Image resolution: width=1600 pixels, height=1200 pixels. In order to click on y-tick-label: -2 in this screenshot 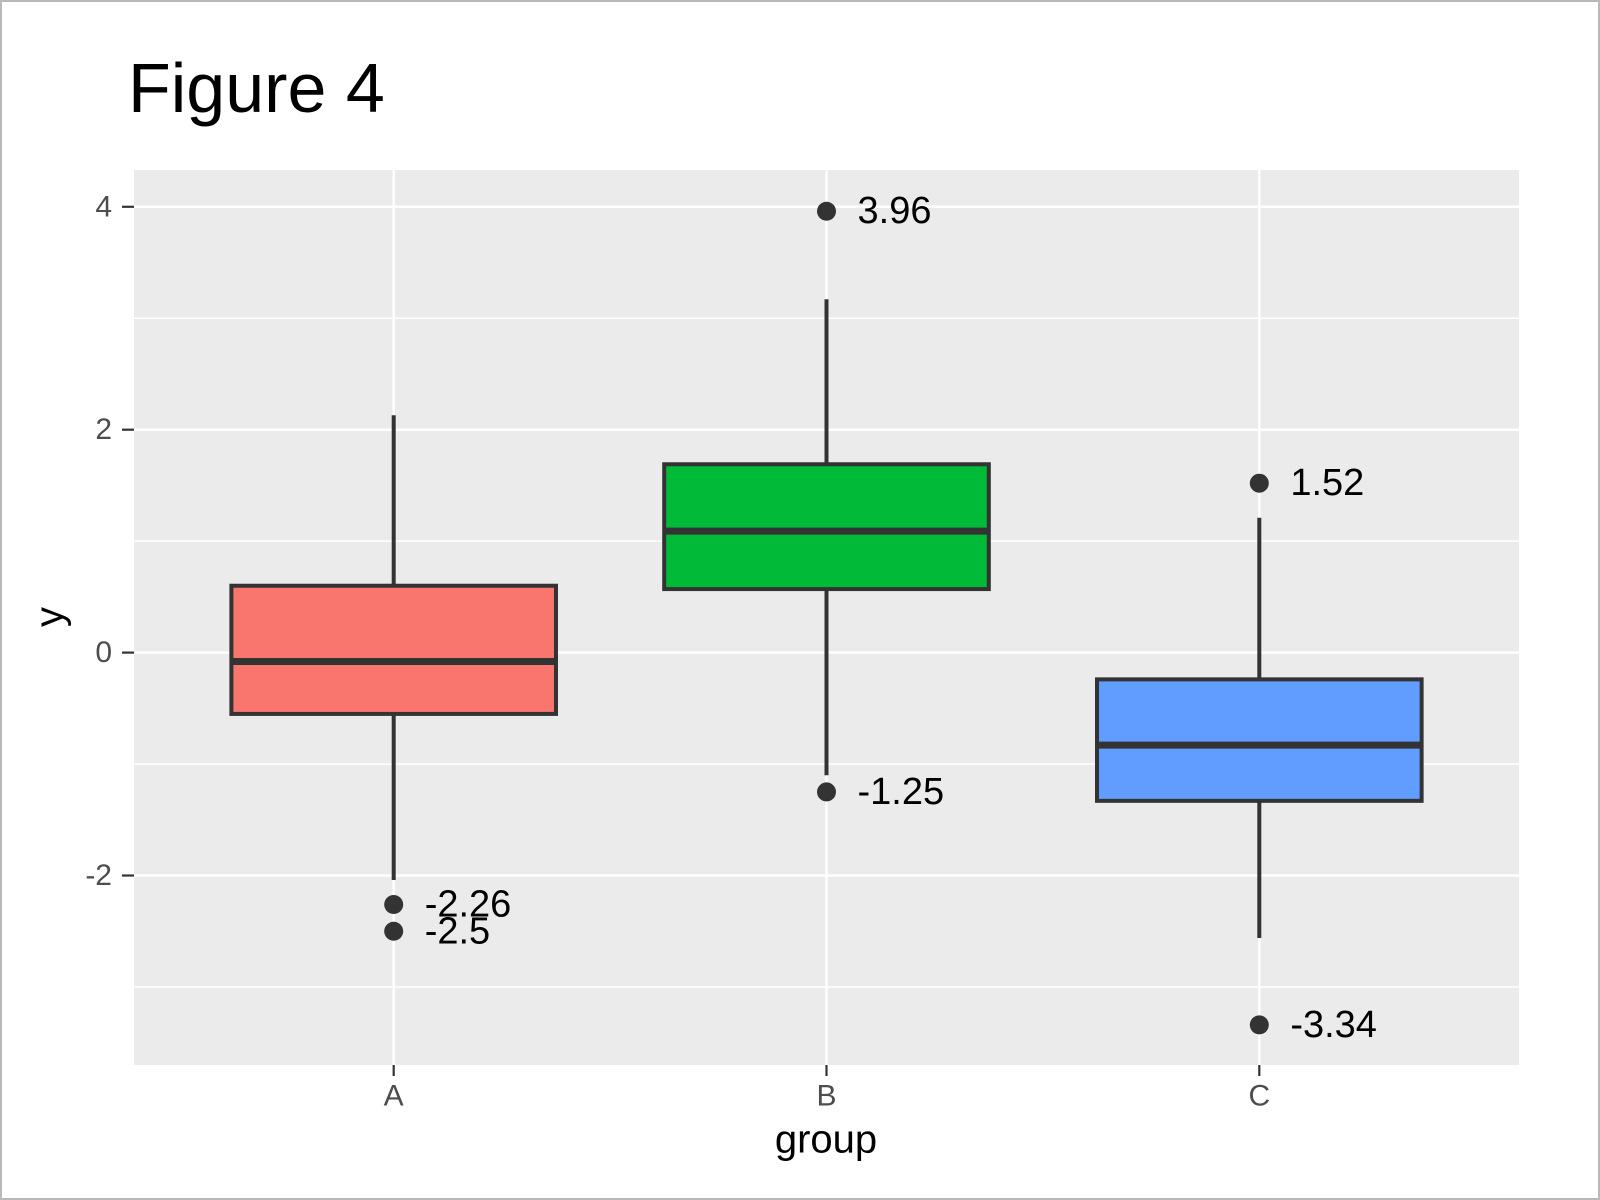, I will do `click(98, 875)`.